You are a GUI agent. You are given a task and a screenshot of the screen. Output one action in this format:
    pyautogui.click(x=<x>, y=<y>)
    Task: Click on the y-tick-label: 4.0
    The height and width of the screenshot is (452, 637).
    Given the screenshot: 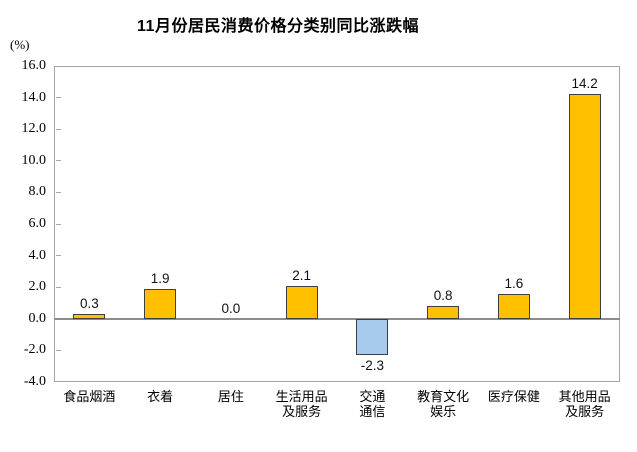 What is the action you would take?
    pyautogui.click(x=37, y=255)
    